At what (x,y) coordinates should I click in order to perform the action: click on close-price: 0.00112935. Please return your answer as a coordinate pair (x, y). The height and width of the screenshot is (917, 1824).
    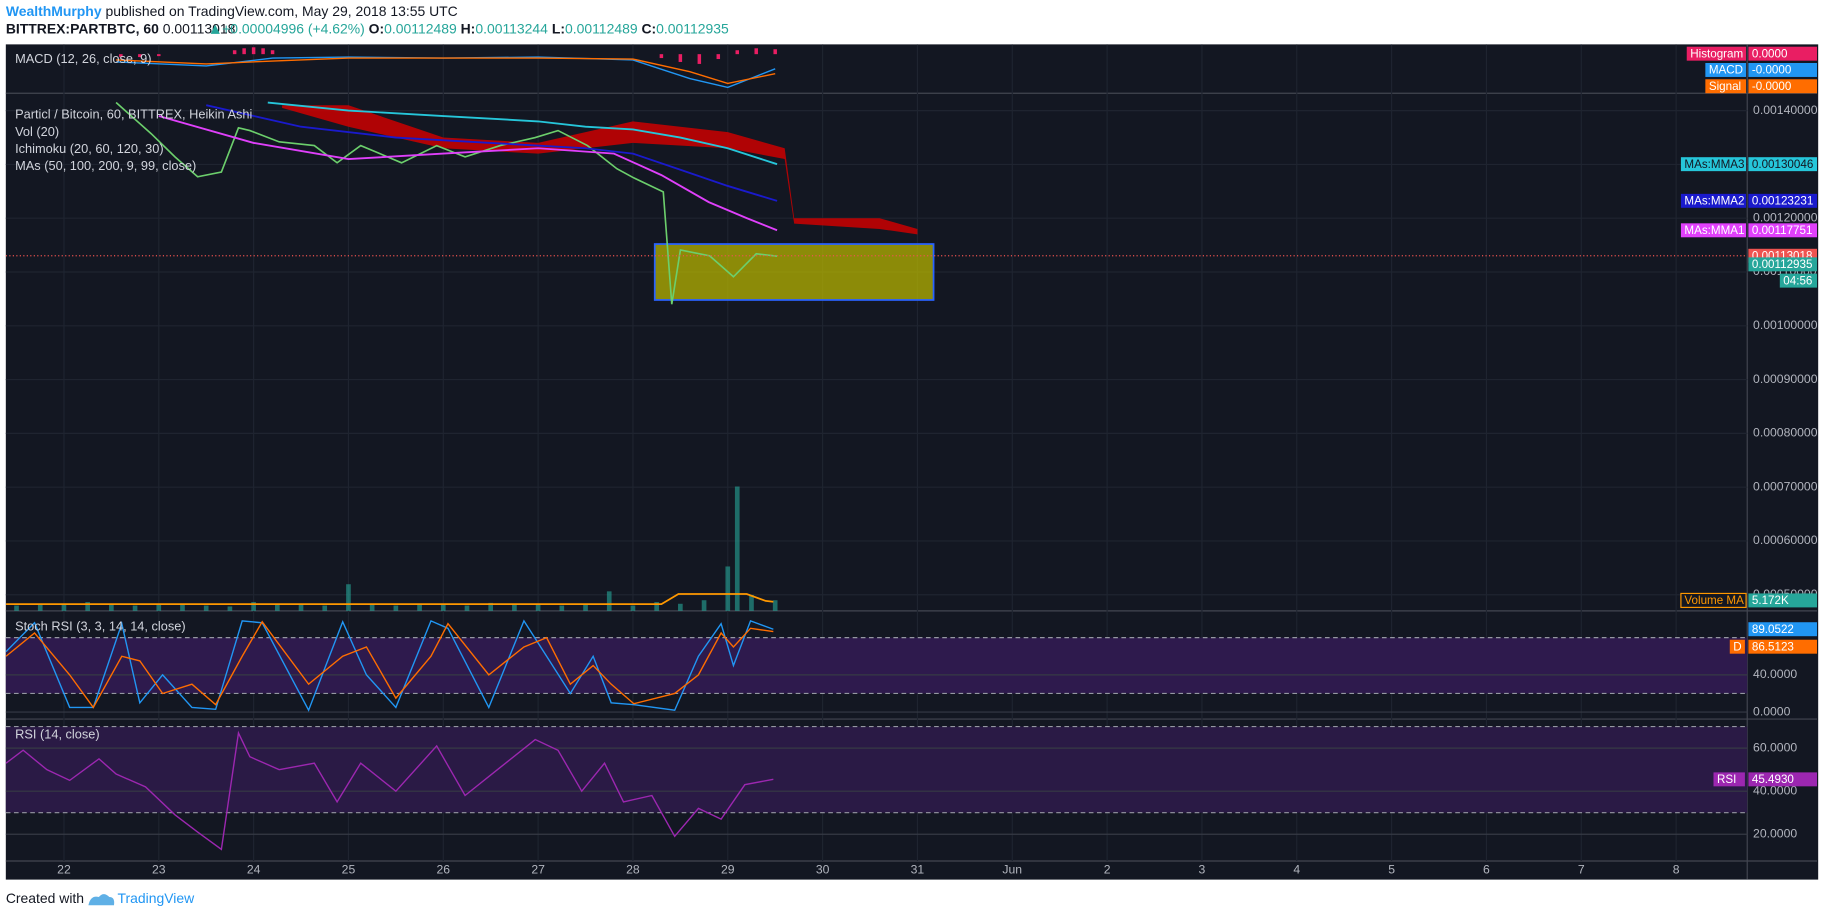
    Looking at the image, I should click on (1782, 264).